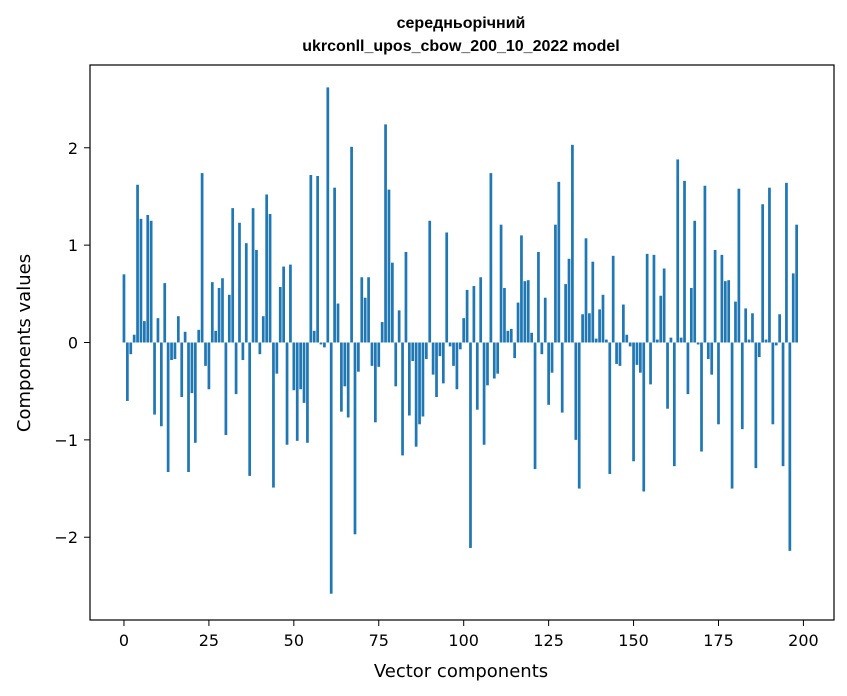 The image size is (847, 696). What do you see at coordinates (73, 245) in the screenshot?
I see `y-tick-label: 1` at bounding box center [73, 245].